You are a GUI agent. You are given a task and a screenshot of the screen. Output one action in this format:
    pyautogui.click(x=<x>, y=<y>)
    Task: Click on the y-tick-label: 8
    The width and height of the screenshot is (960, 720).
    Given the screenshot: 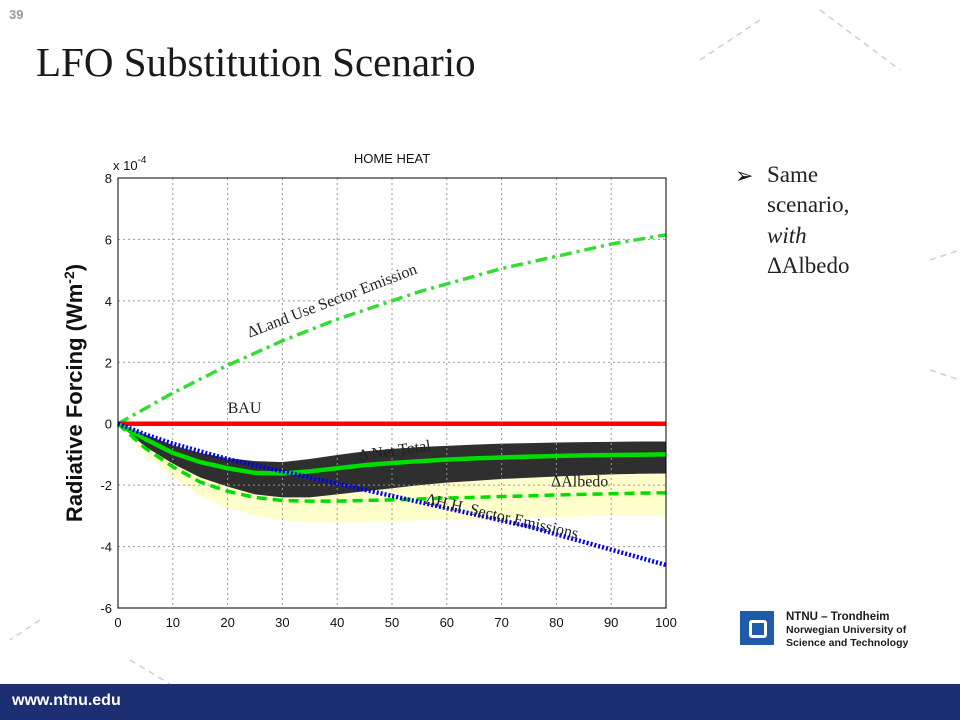 What is the action you would take?
    pyautogui.click(x=108, y=178)
    